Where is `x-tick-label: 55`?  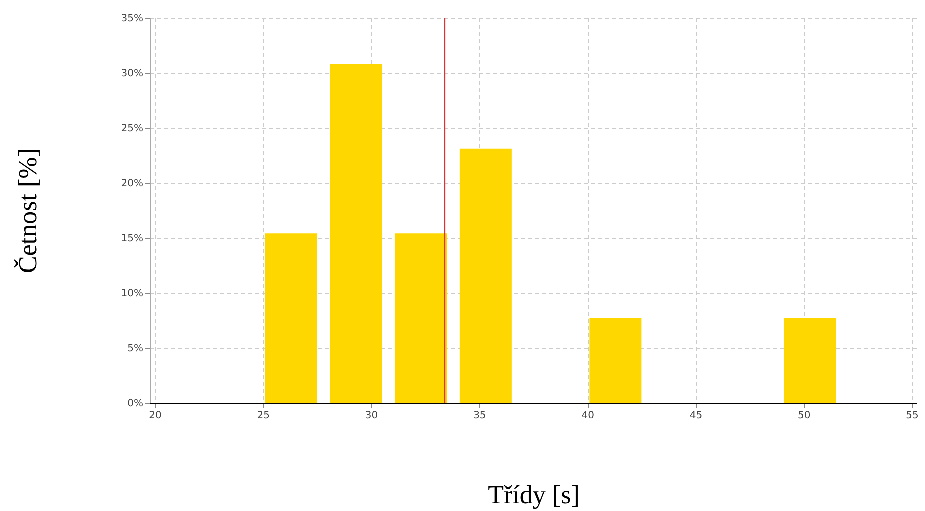 x-tick-label: 55 is located at coordinates (912, 416).